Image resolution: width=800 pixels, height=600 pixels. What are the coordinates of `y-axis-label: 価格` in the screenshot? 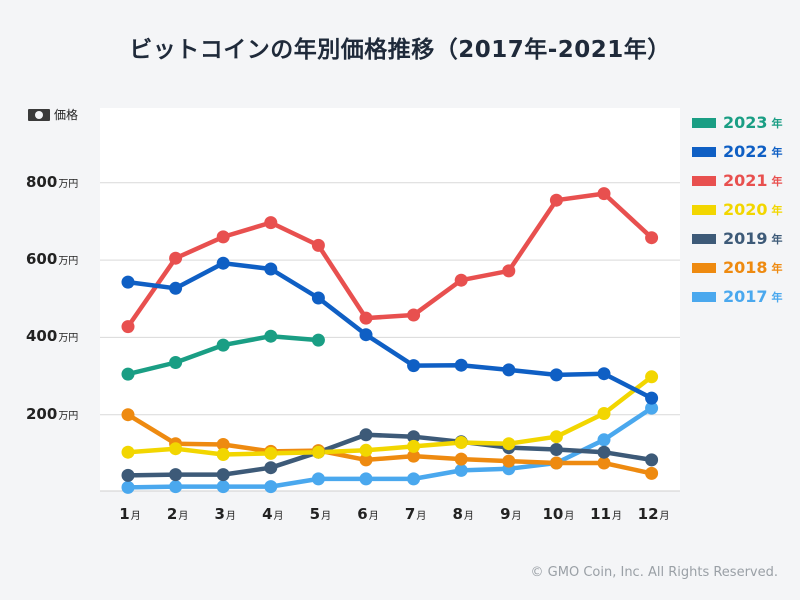 It's located at (53, 114).